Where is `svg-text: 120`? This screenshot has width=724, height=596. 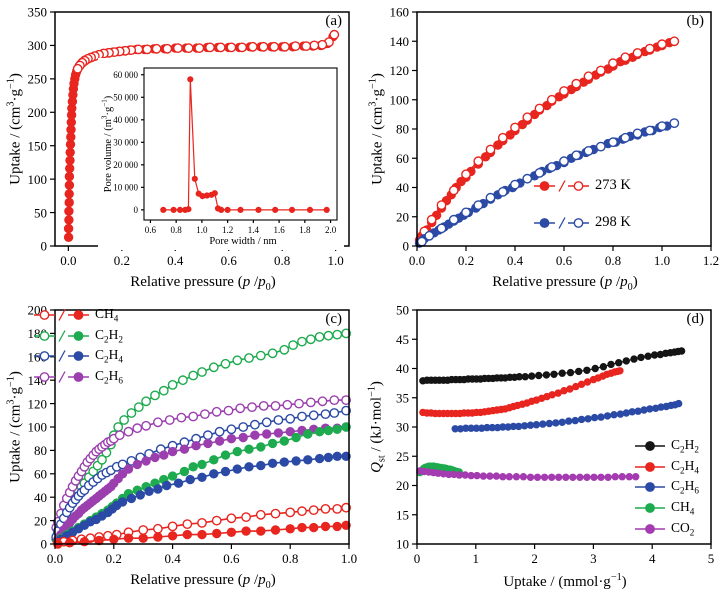
svg-text: 120 is located at coordinates (400, 70).